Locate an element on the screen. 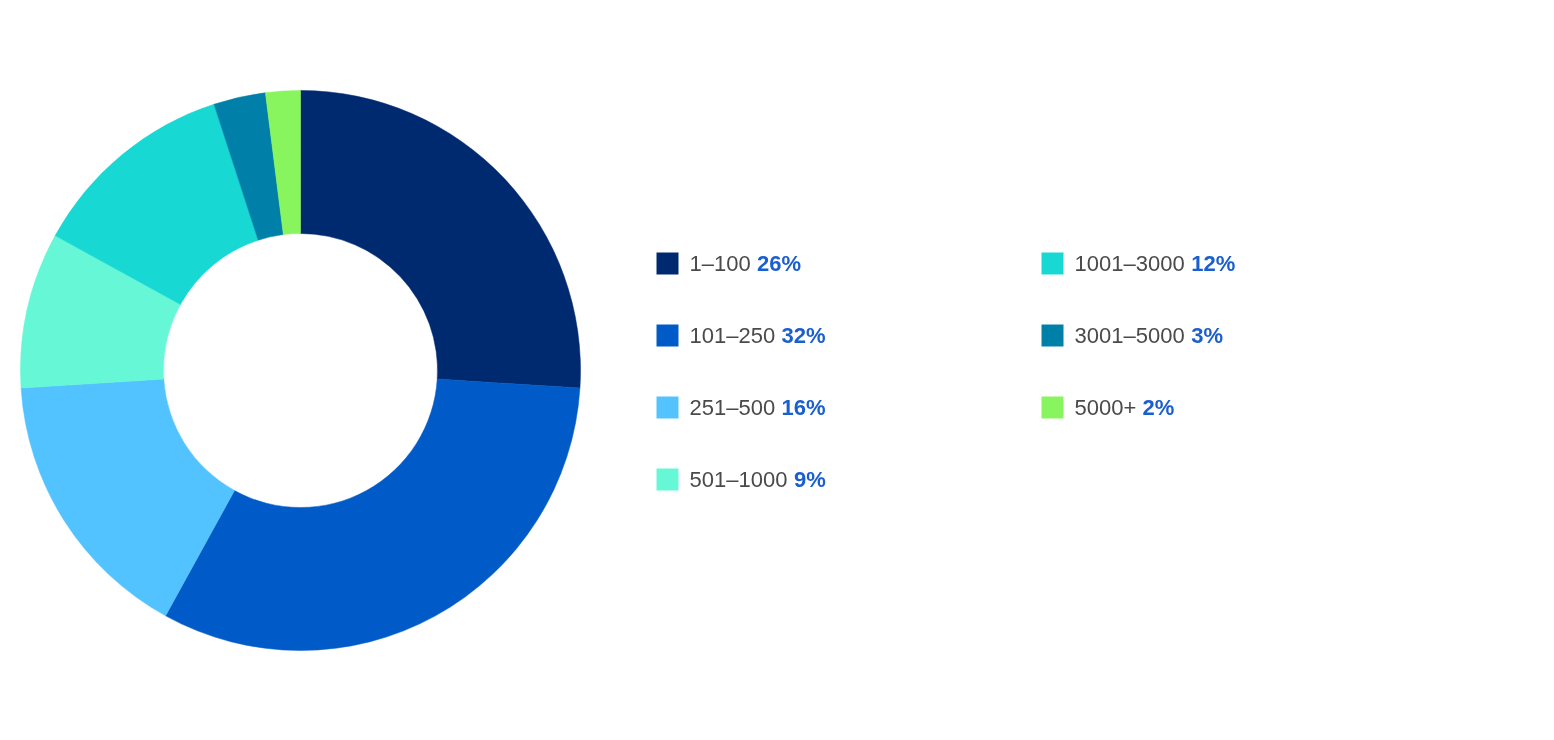 This screenshot has width=1554, height=740. legend-label: 501–1000 is located at coordinates (738, 479).